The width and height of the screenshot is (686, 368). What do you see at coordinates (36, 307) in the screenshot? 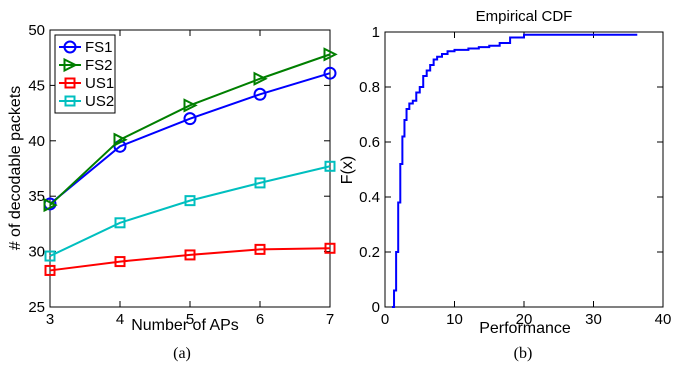
I see `y-tick-label: 25` at bounding box center [36, 307].